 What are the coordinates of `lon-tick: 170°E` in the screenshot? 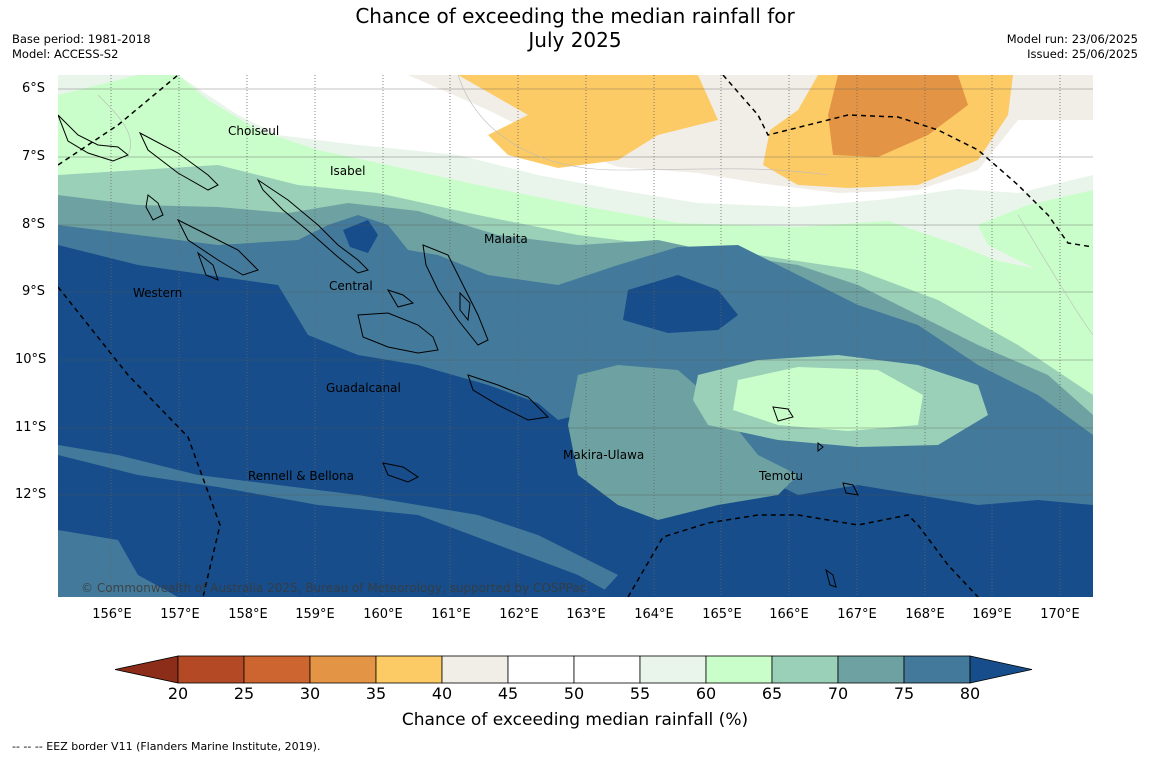 It's located at (1060, 614).